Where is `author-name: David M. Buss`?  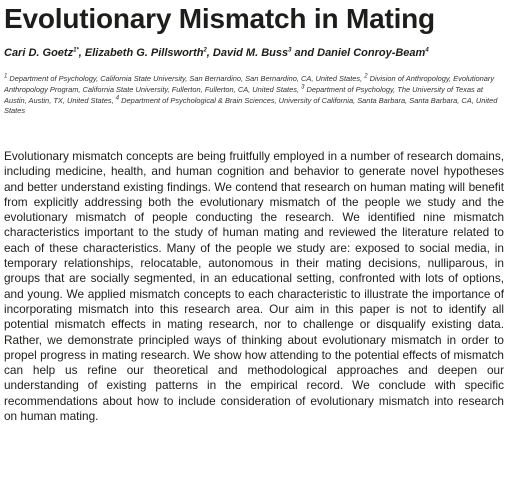 author-name: David M. Buss is located at coordinates (250, 53).